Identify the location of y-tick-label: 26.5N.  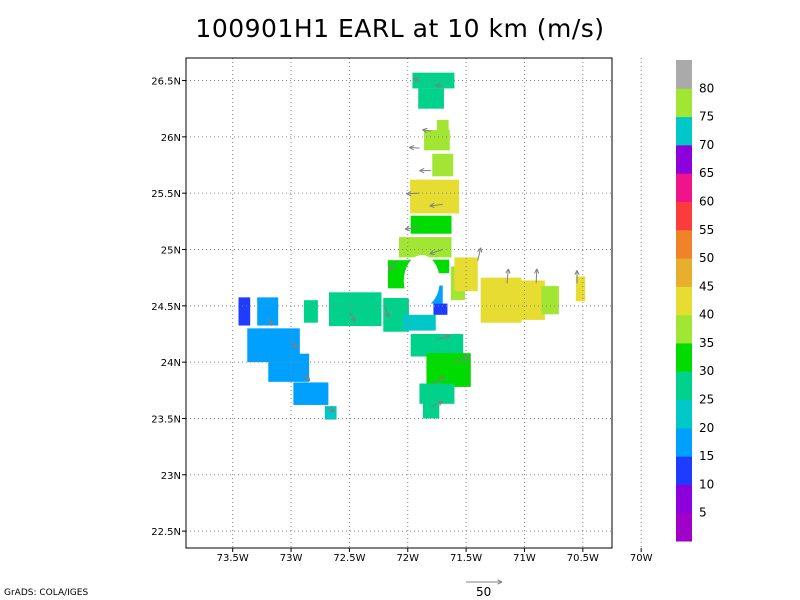
(166, 82).